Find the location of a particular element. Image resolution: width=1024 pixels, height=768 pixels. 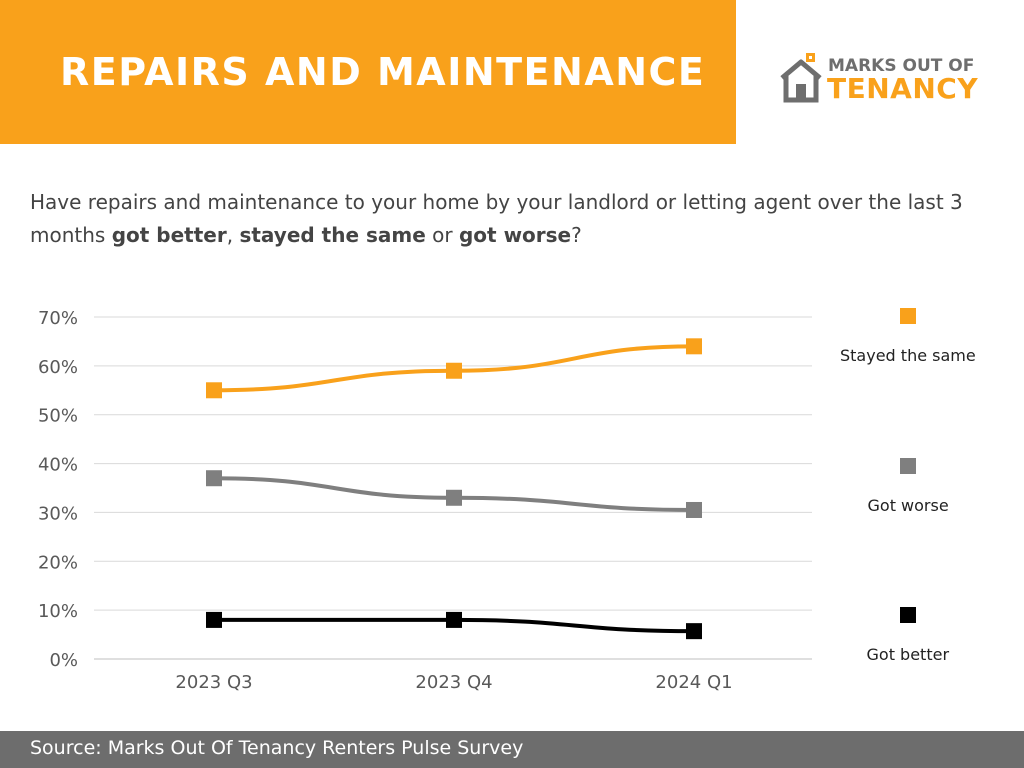

y-tick-label: 0% is located at coordinates (63, 660).